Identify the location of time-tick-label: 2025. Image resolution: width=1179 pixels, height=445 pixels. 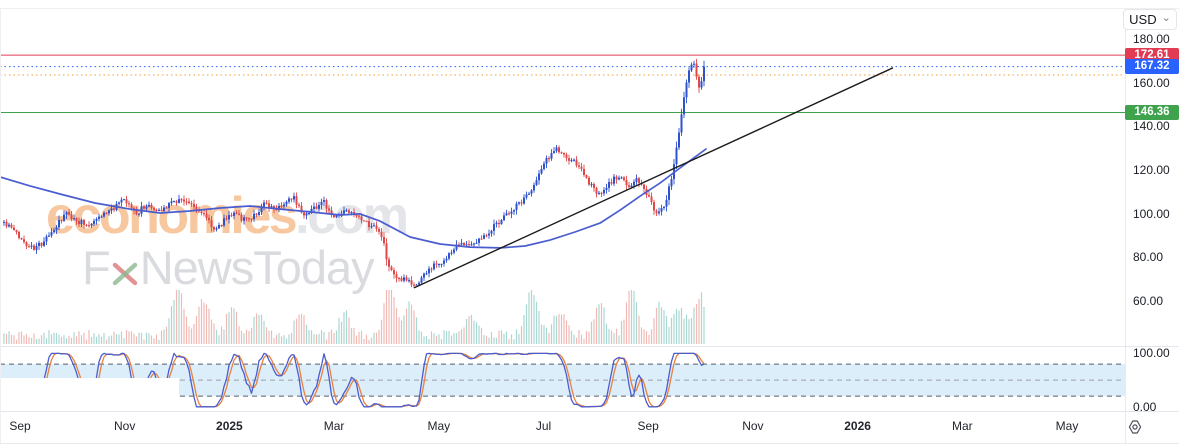
(229, 426).